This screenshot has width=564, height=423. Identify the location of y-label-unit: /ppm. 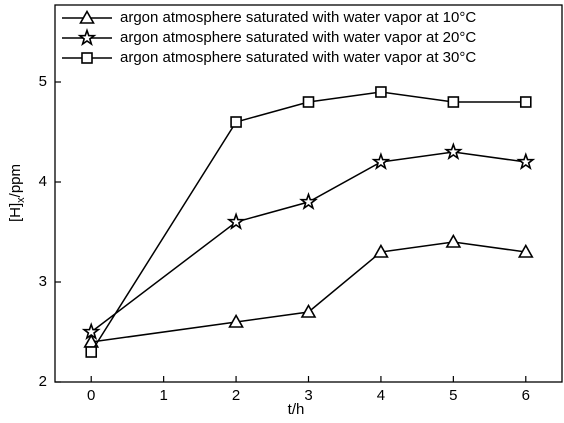
(15, 180).